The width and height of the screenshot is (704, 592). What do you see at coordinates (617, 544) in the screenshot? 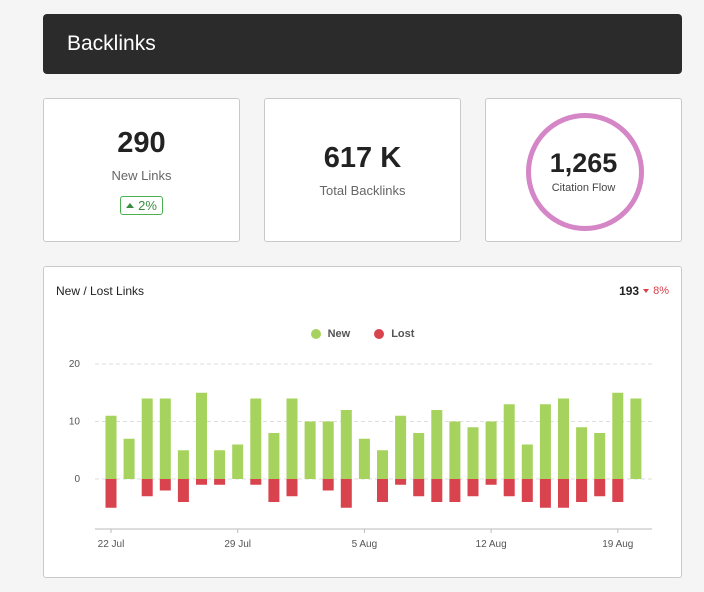
I see `x-tick-label: 19 Aug` at bounding box center [617, 544].